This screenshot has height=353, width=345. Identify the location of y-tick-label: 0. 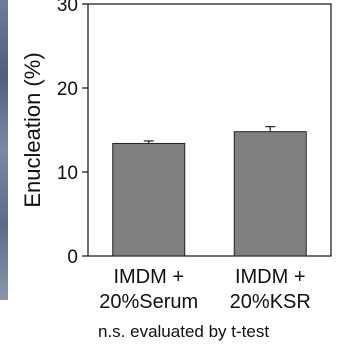
(72, 257).